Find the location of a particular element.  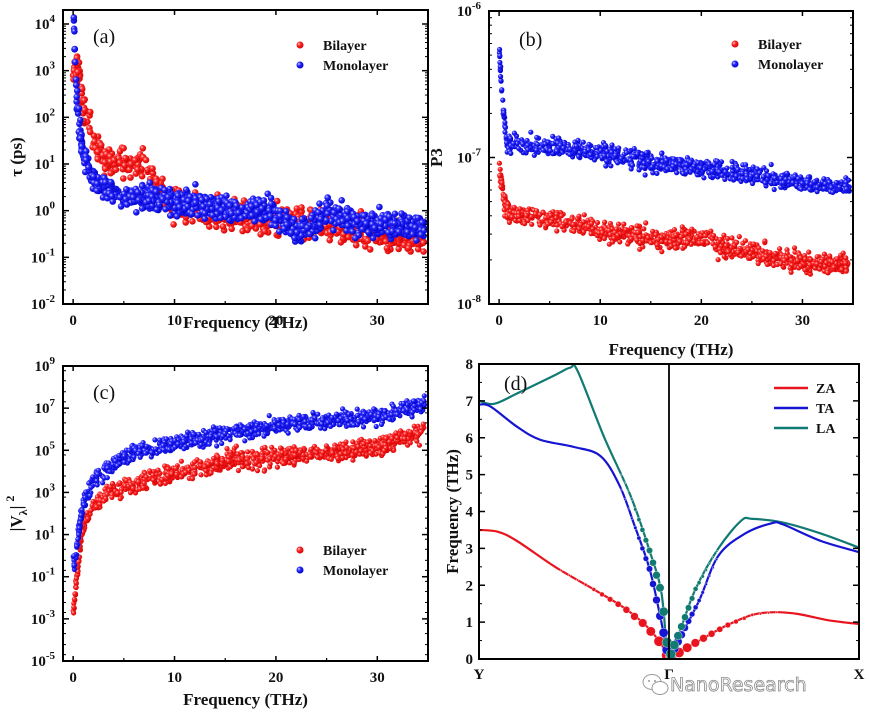

legend-label-bilayer: Bilayer is located at coordinates (345, 46).